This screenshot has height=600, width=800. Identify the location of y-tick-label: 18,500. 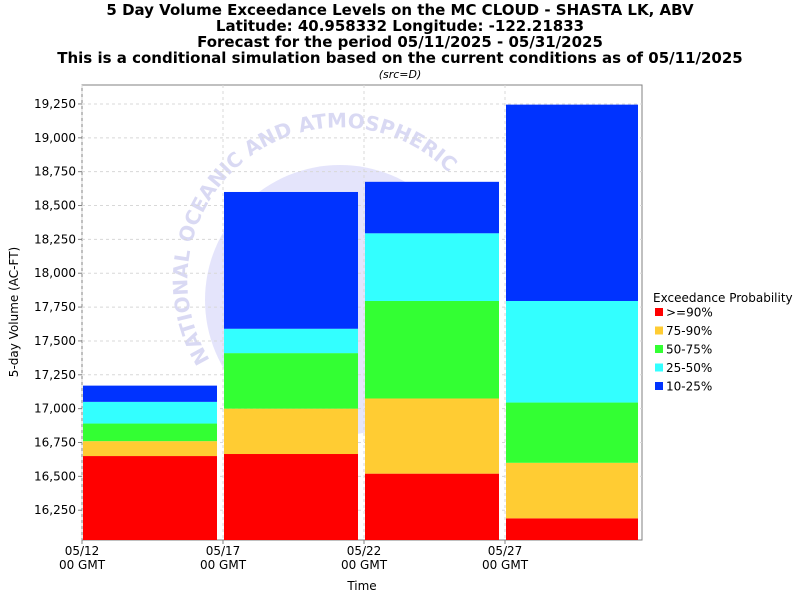
(55, 206).